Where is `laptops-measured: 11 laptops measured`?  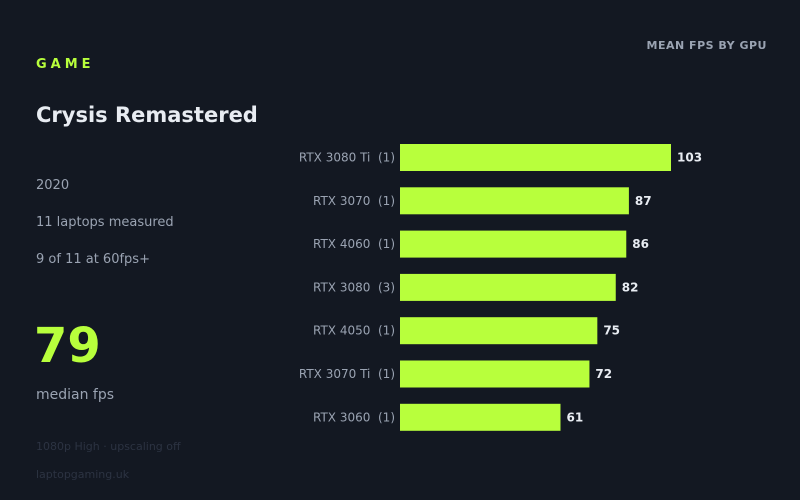
laptops-measured: 11 laptops measured is located at coordinates (105, 222).